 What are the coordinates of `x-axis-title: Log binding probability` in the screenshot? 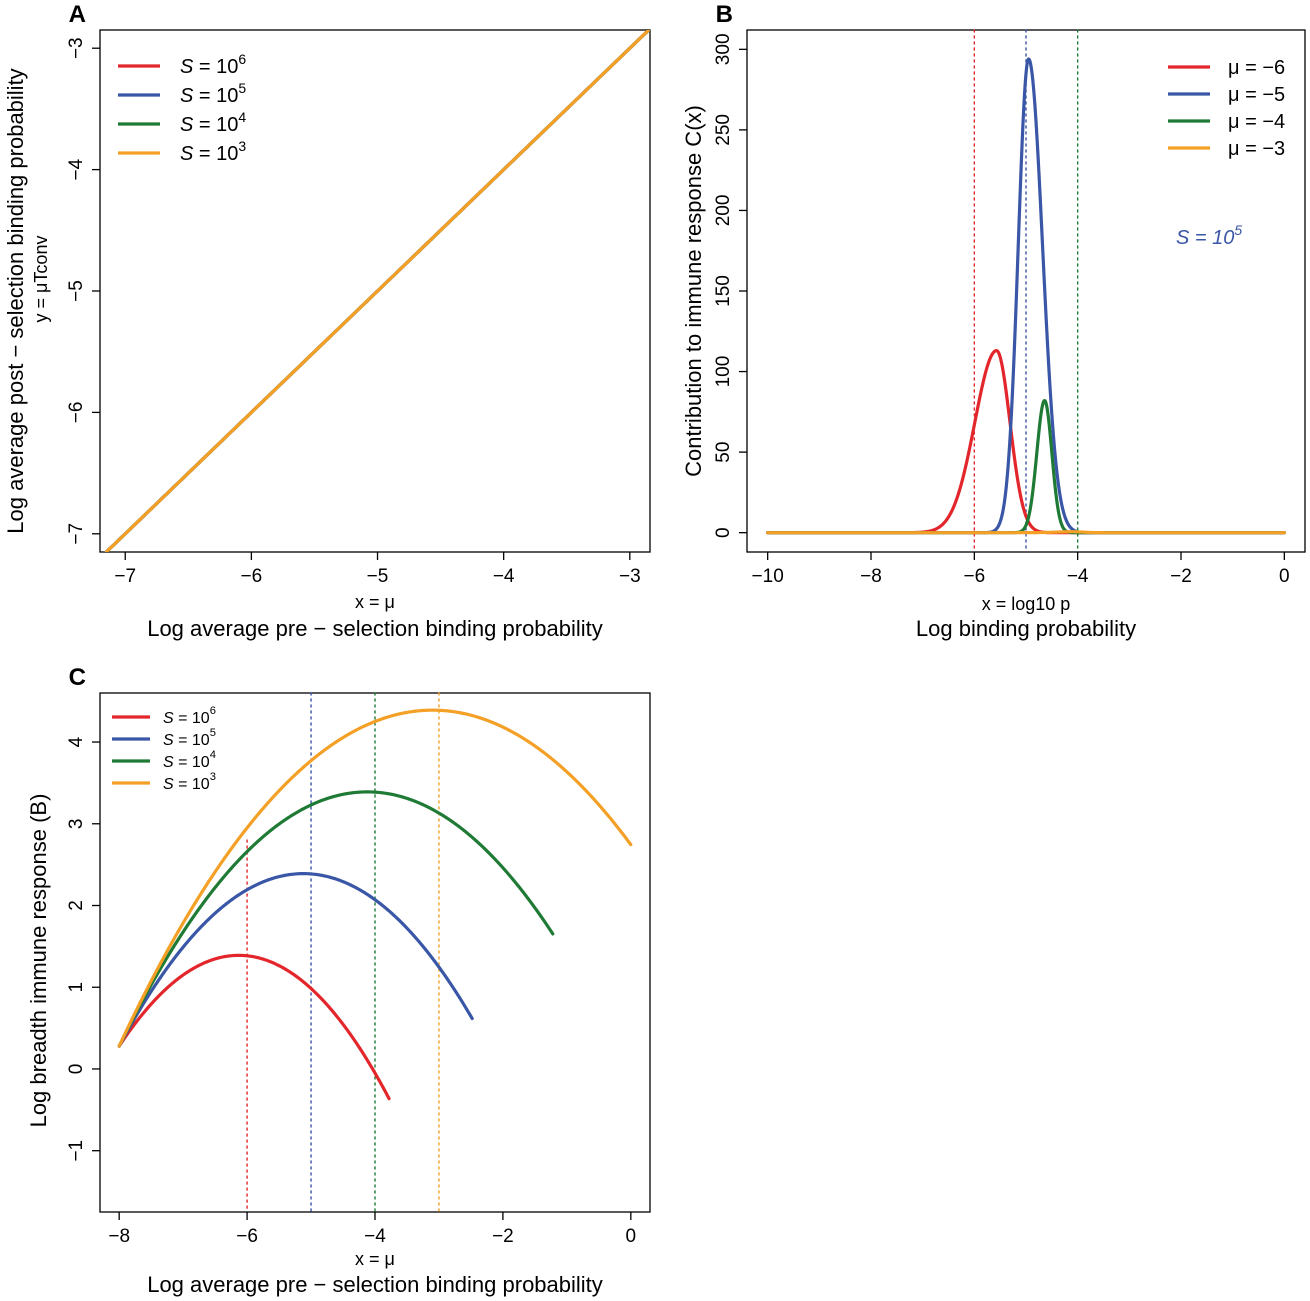 It's located at (1026, 628).